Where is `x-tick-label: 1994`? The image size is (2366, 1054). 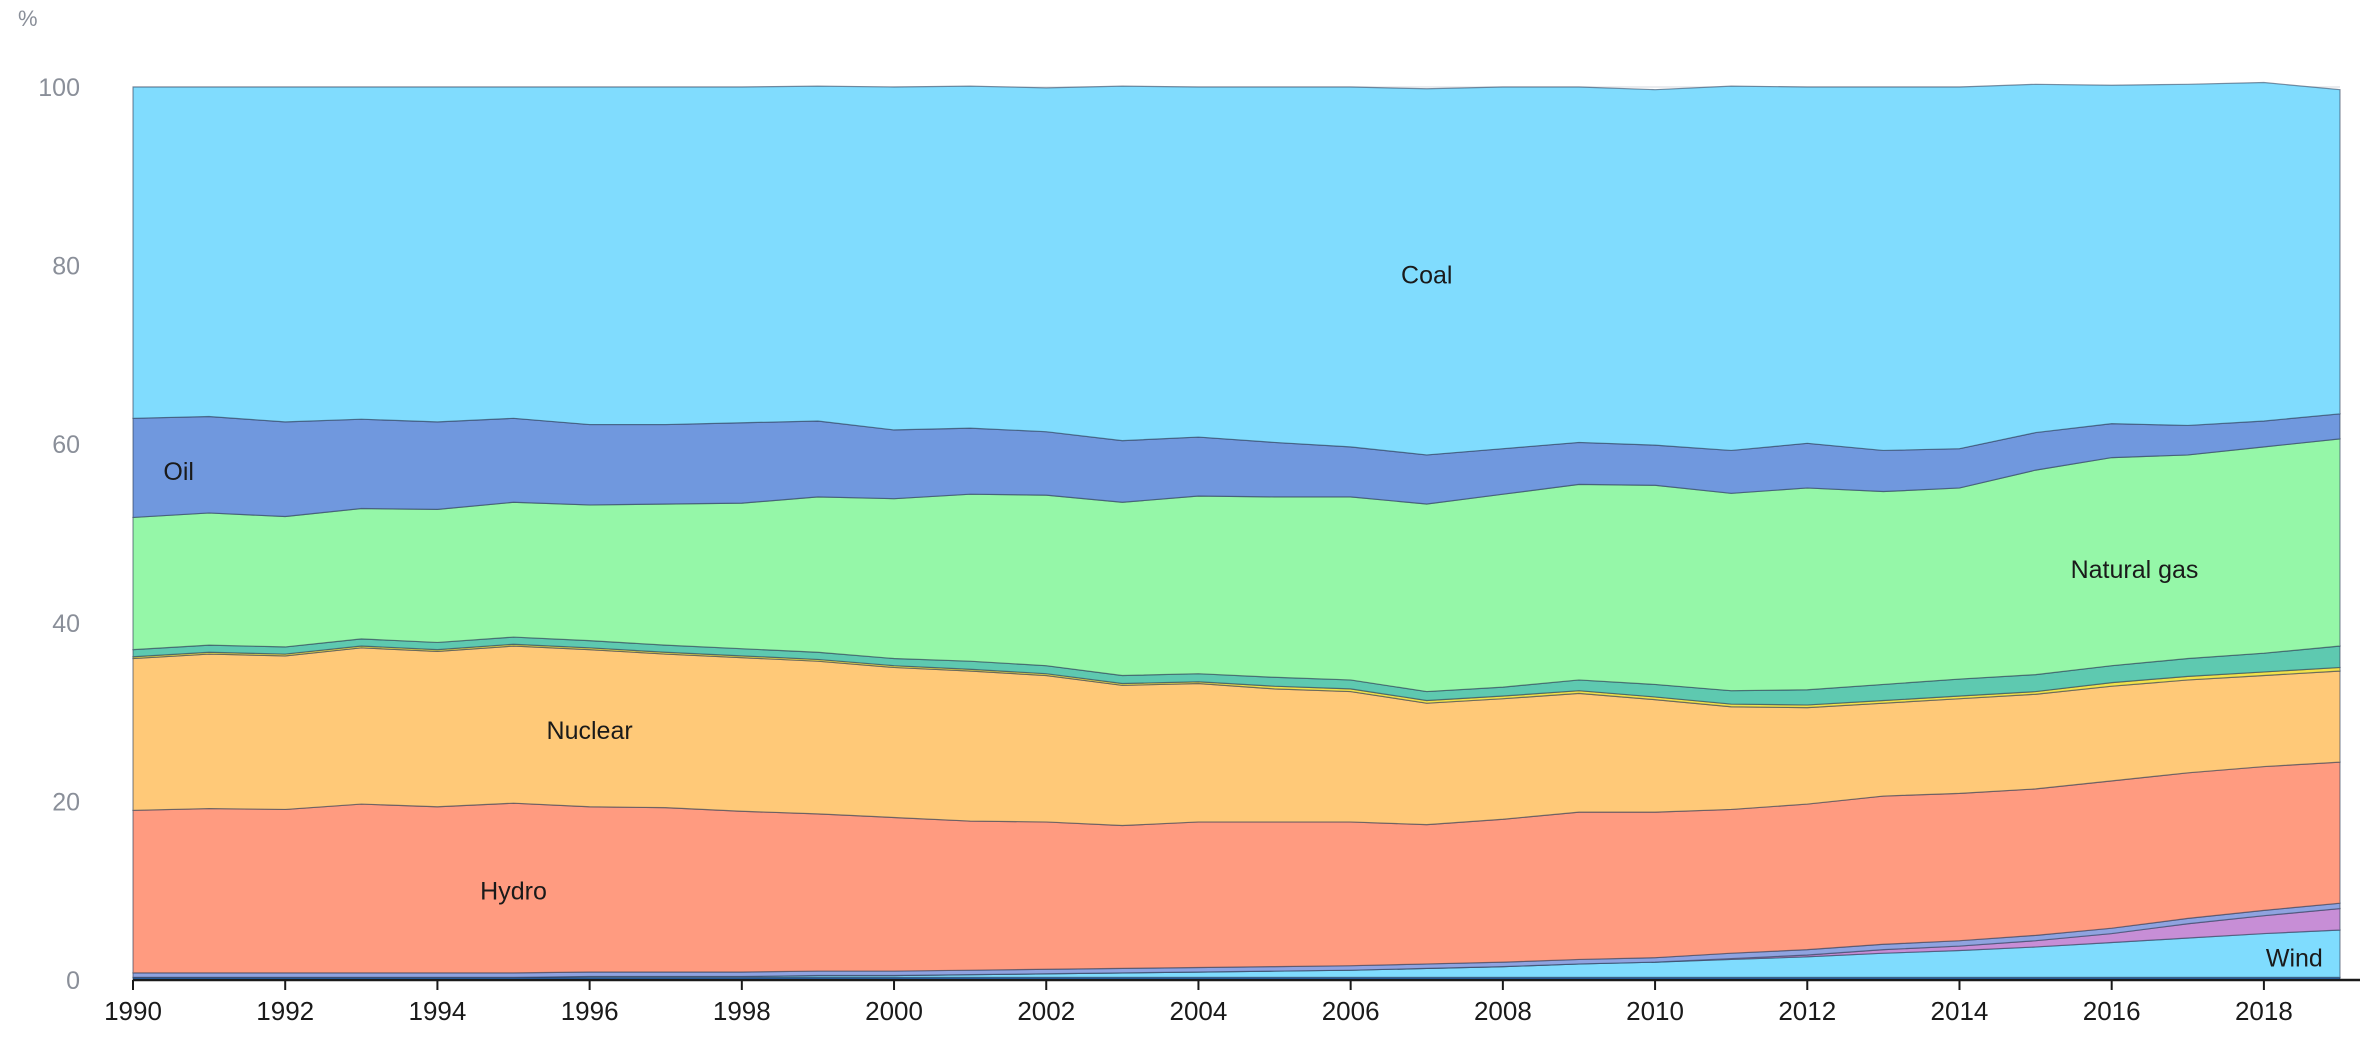
x-tick-label: 1994 is located at coordinates (437, 1011).